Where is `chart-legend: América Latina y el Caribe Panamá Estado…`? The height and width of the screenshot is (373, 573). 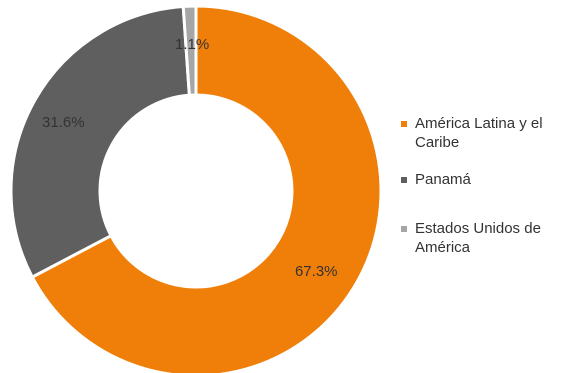 chart-legend: América Latina y el Caribe Panamá Estado… is located at coordinates (487, 185).